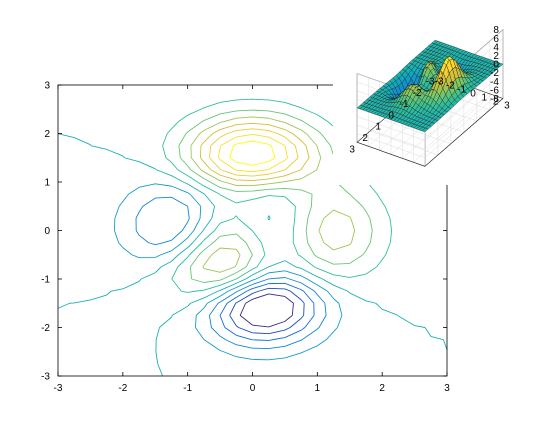 Image resolution: width=560 pixels, height=425 pixels. What do you see at coordinates (378, 127) in the screenshot?
I see `surface-x-tick-label: 1` at bounding box center [378, 127].